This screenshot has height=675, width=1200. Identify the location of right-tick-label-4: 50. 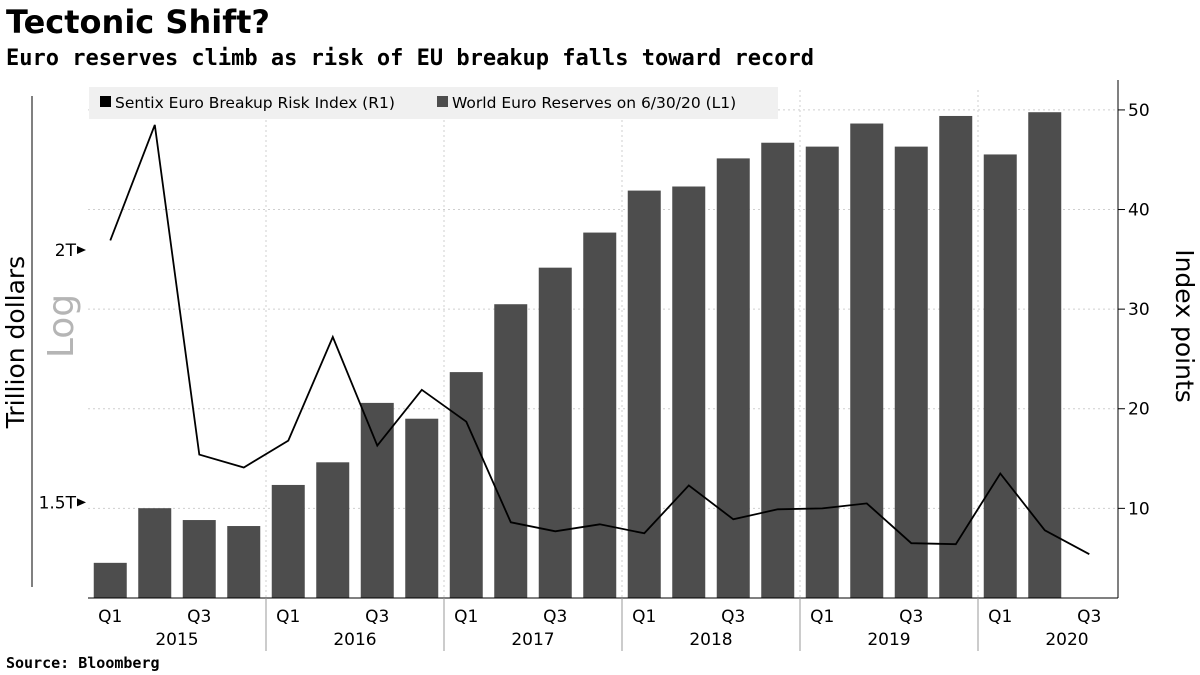
(1139, 111).